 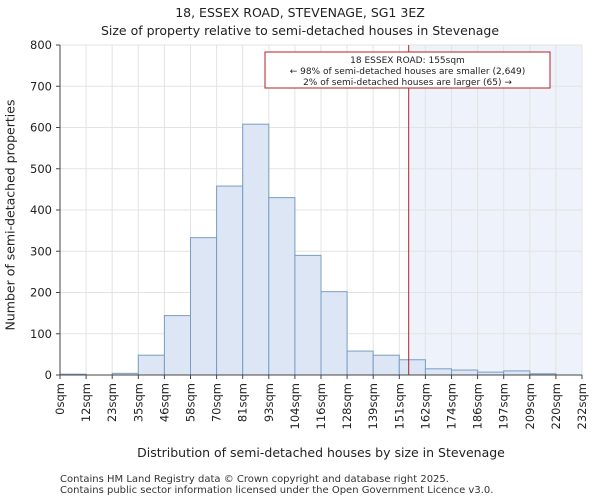 What do you see at coordinates (164, 402) in the screenshot?
I see `x-tick-label: 46sqm` at bounding box center [164, 402].